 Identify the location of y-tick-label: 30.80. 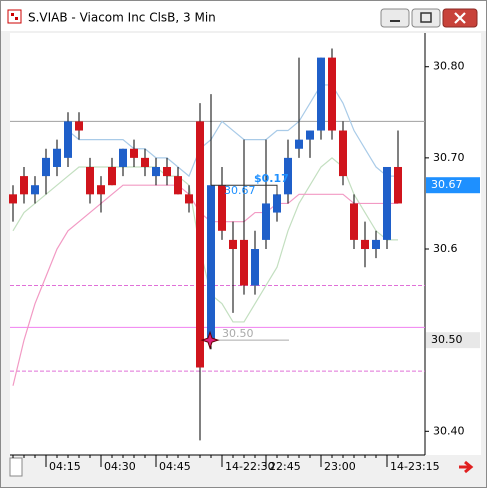
(449, 66).